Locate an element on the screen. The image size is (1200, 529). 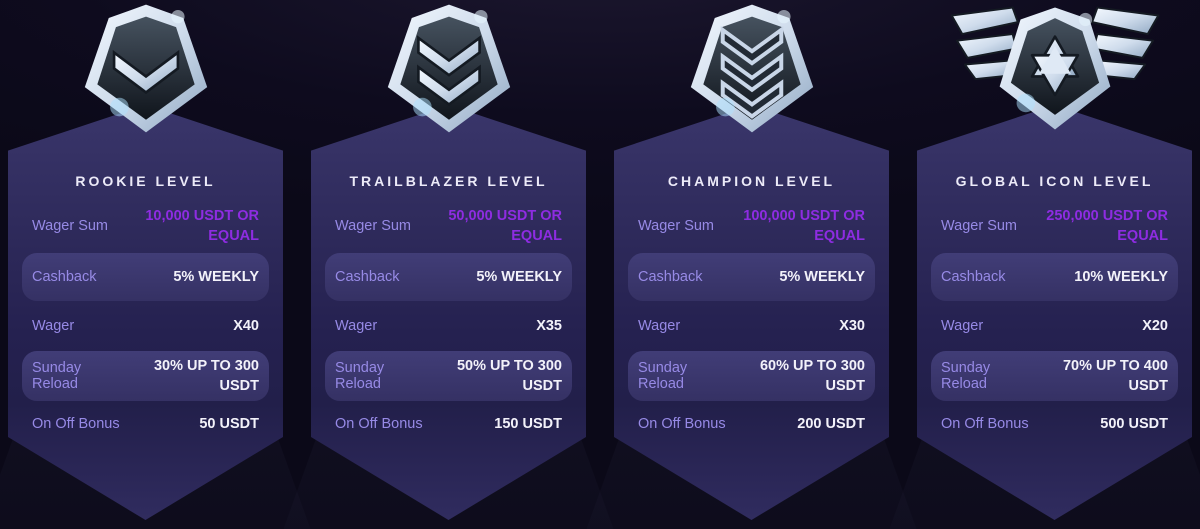
row-wager: Wager X20 is located at coordinates (1054, 326).